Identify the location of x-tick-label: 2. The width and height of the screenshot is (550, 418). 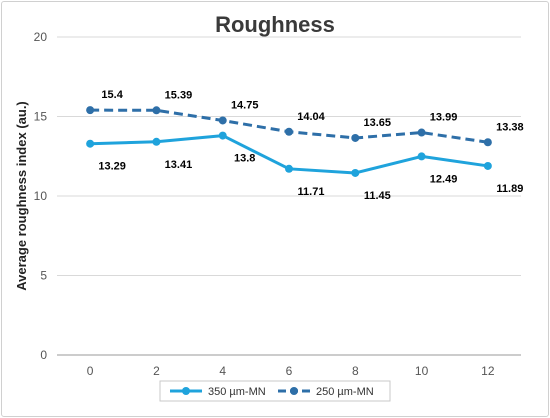
(156, 371).